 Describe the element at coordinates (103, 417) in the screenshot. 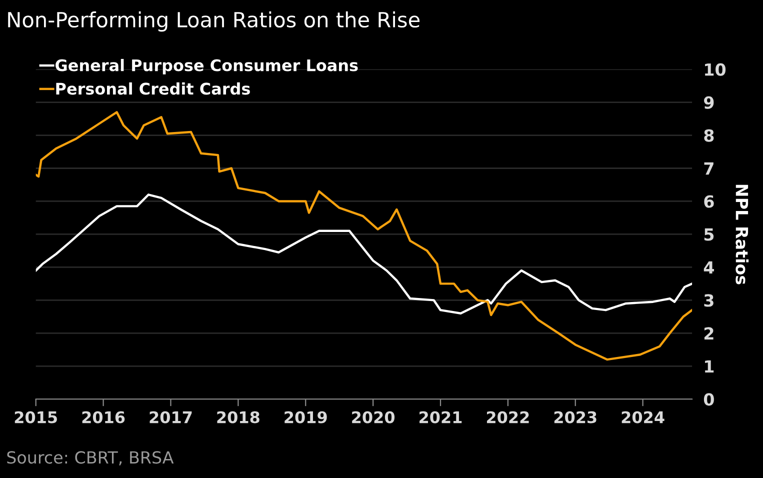

I see `x-tick-label: 2016` at that location.